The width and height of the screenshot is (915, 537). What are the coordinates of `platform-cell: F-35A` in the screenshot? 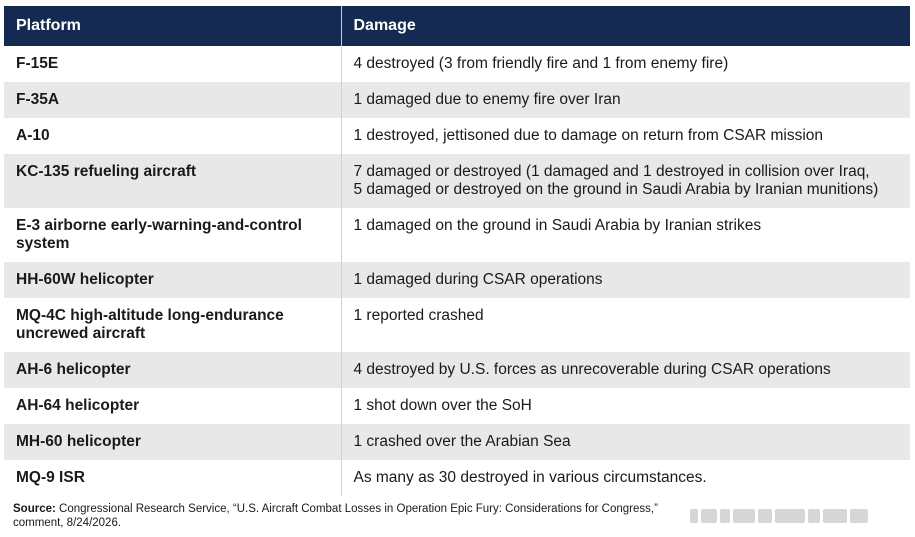 It's located at (173, 100).